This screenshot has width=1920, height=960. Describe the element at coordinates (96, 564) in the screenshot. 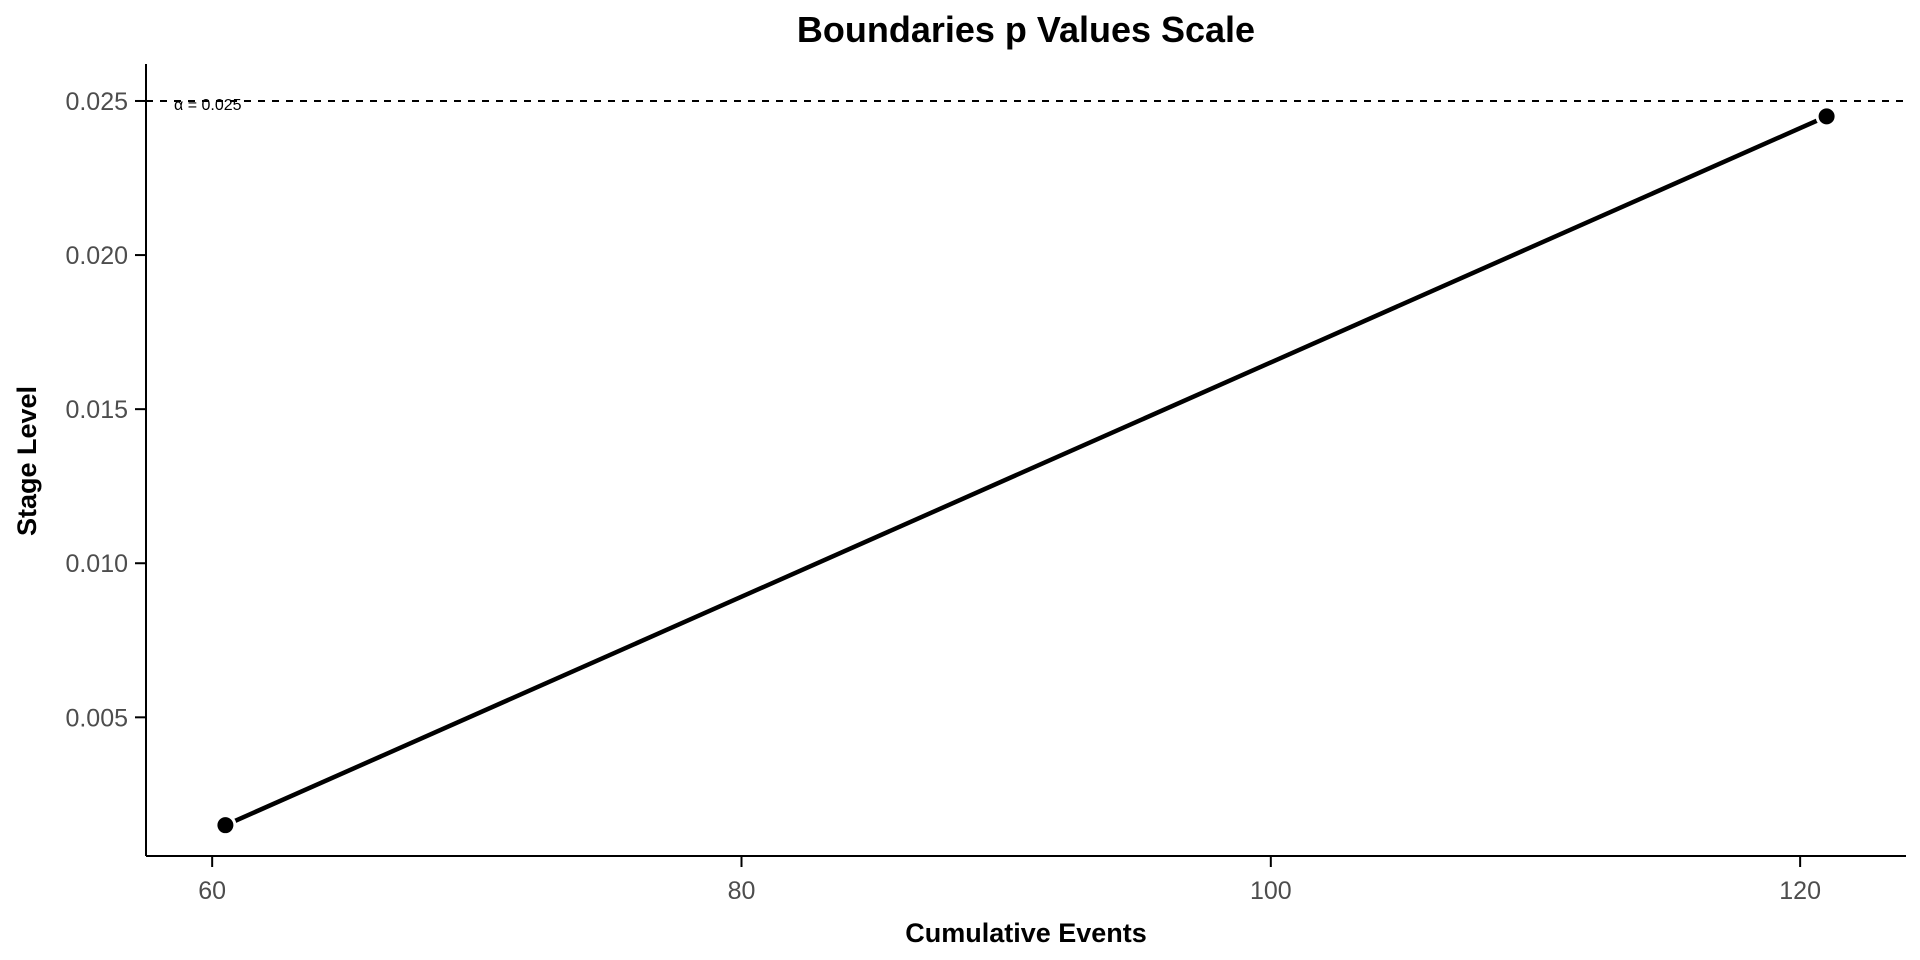

I see `y-tick-label: 0.010` at that location.